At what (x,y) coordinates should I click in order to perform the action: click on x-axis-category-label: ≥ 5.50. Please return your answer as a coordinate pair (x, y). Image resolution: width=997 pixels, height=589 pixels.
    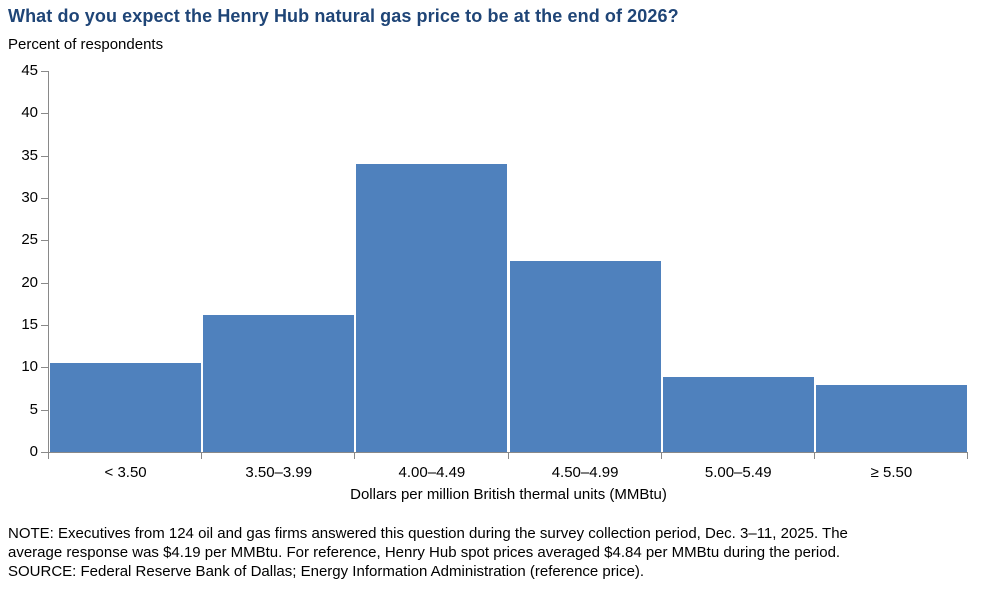
    Looking at the image, I should click on (891, 472).